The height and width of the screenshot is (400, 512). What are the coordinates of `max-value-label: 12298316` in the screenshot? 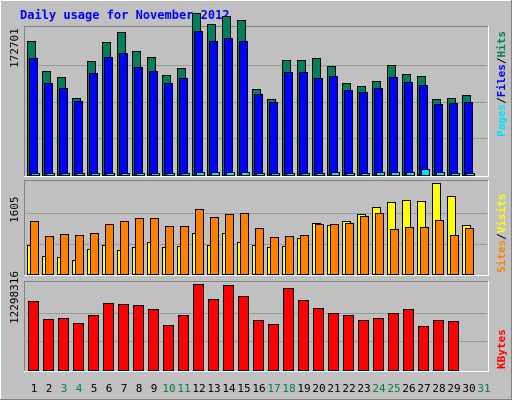 It's located at (14, 297).